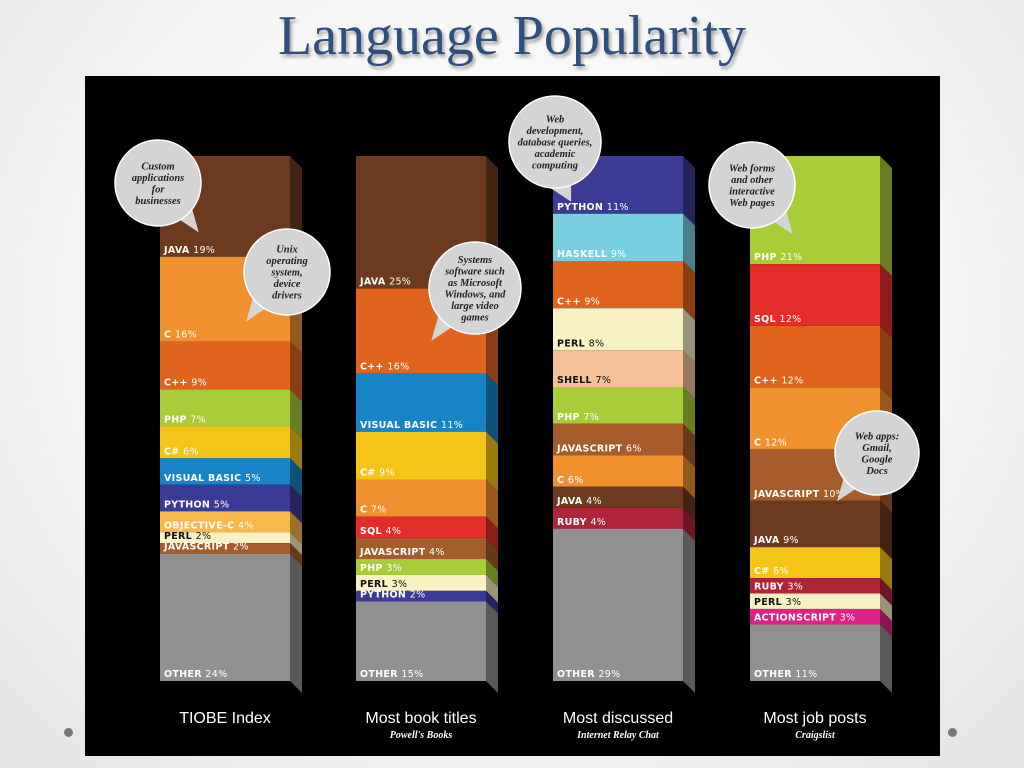 This screenshot has width=1024, height=768. I want to click on segment-label: PYTHON 5%, so click(196, 504).